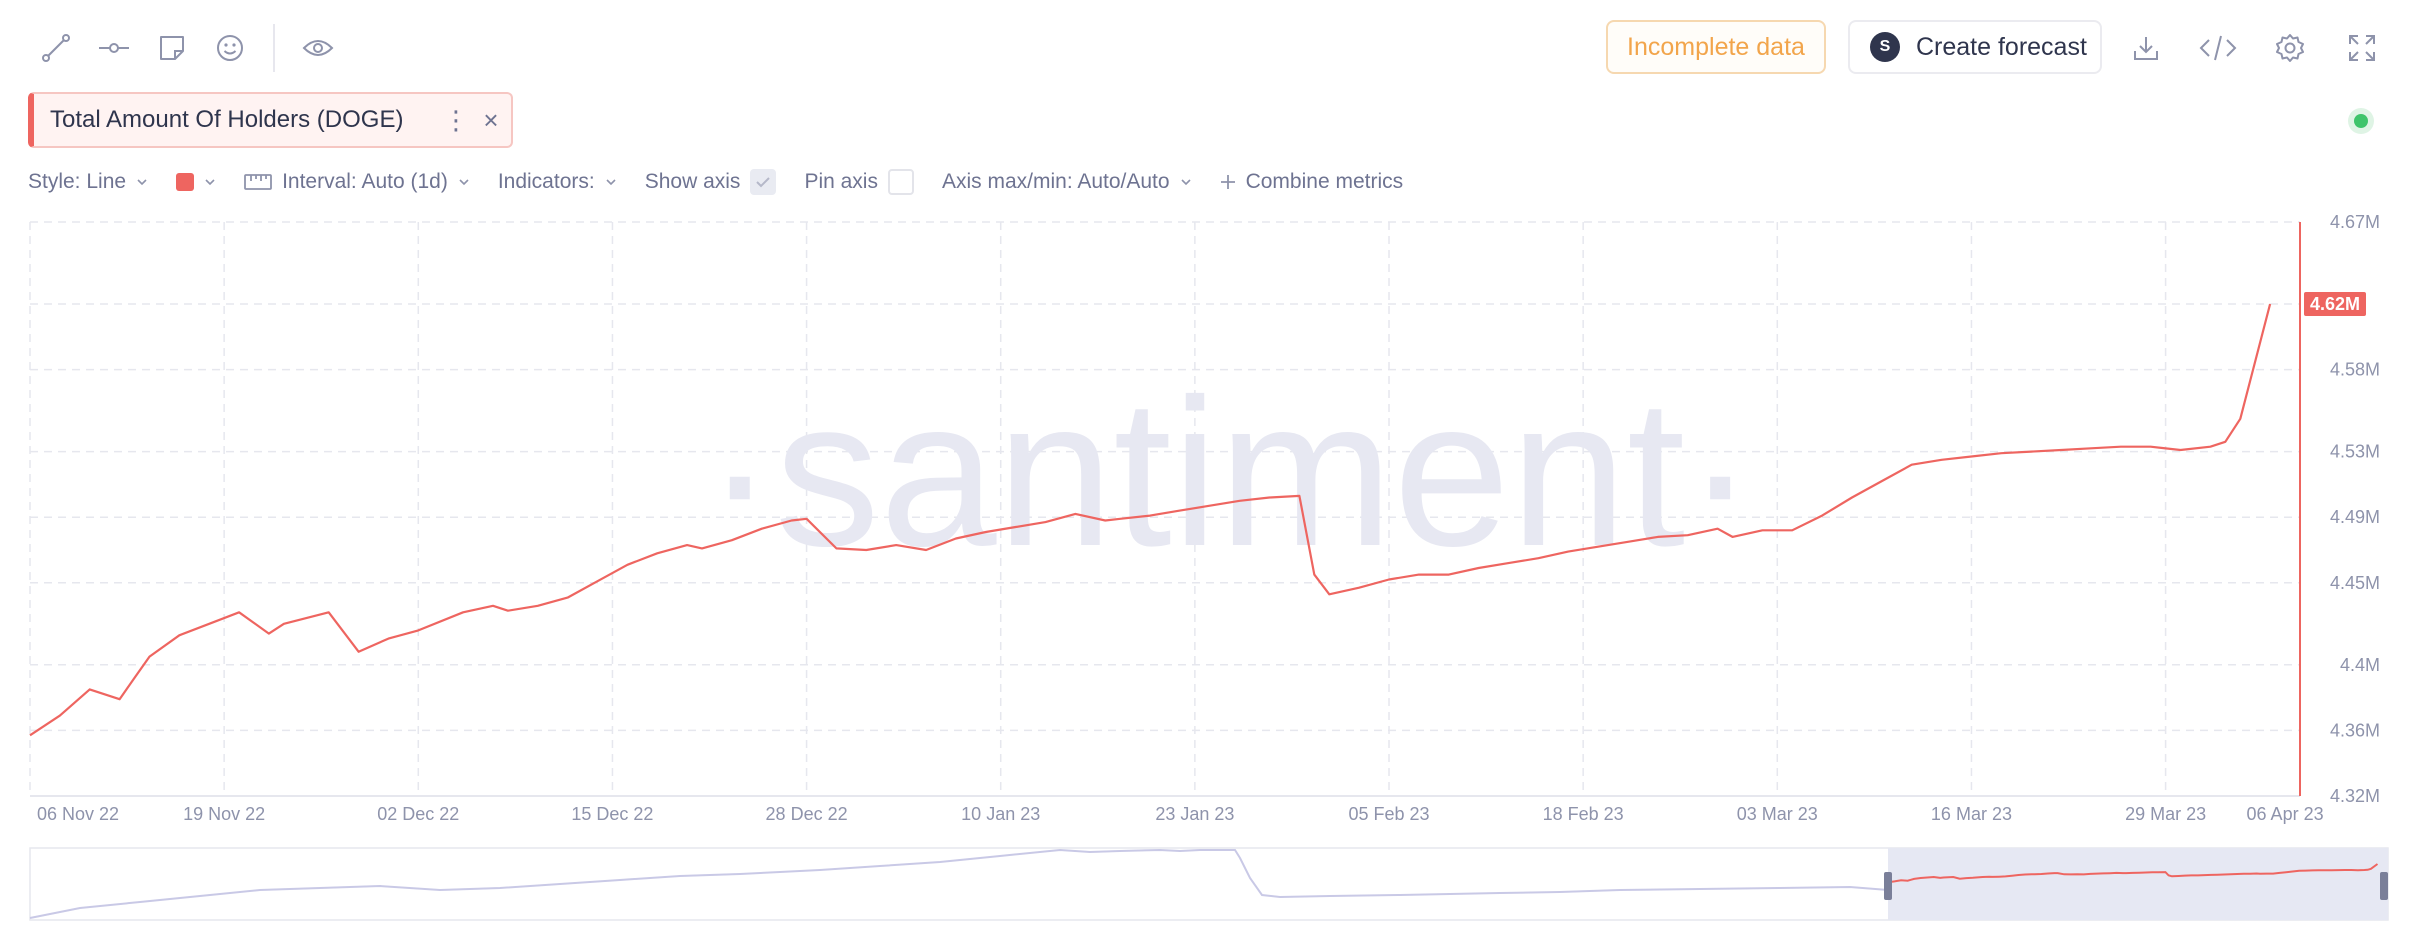  Describe the element at coordinates (1324, 181) in the screenshot. I see `combine-metrics-label: Combine metrics` at that location.